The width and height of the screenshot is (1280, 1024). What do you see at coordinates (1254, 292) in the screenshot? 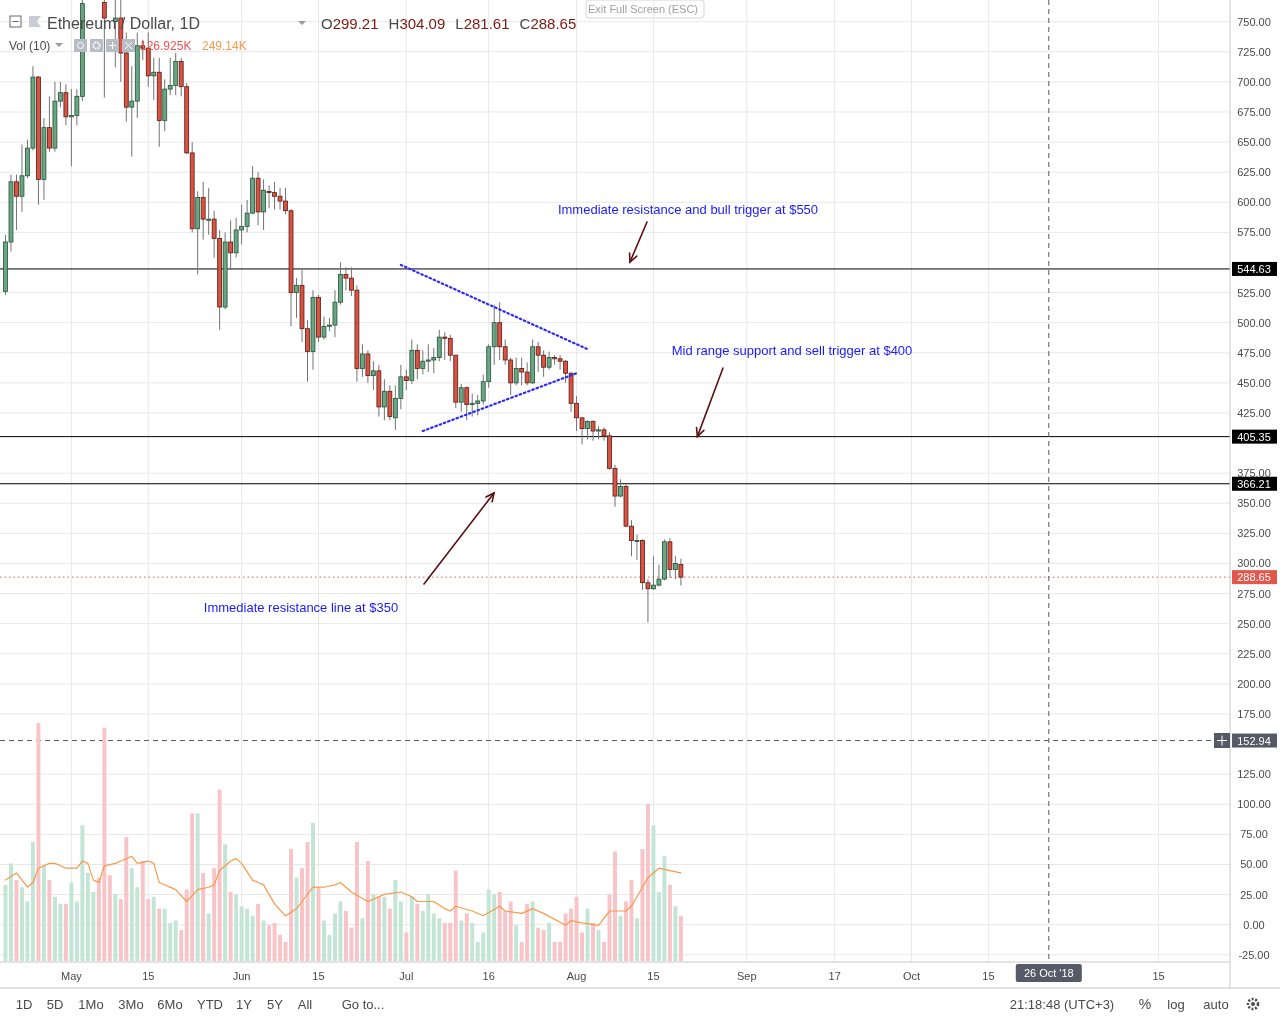
I see `y-tick-label: 525.00` at bounding box center [1254, 292].